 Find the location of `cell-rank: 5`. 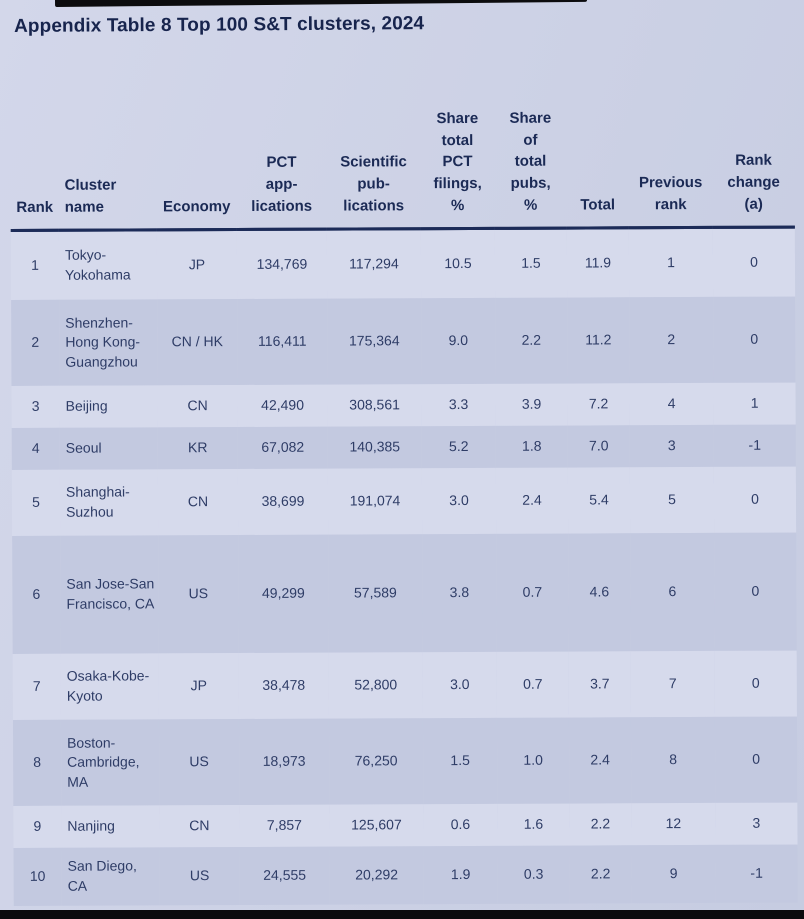

cell-rank: 5 is located at coordinates (36, 502).